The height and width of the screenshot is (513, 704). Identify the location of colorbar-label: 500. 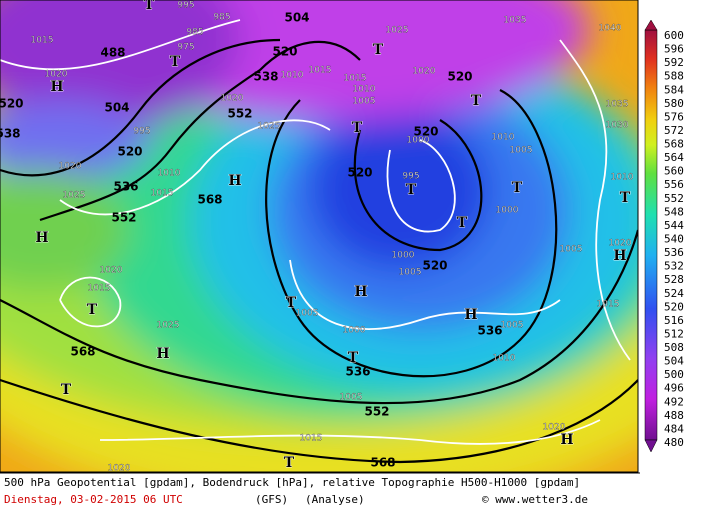
(674, 374).